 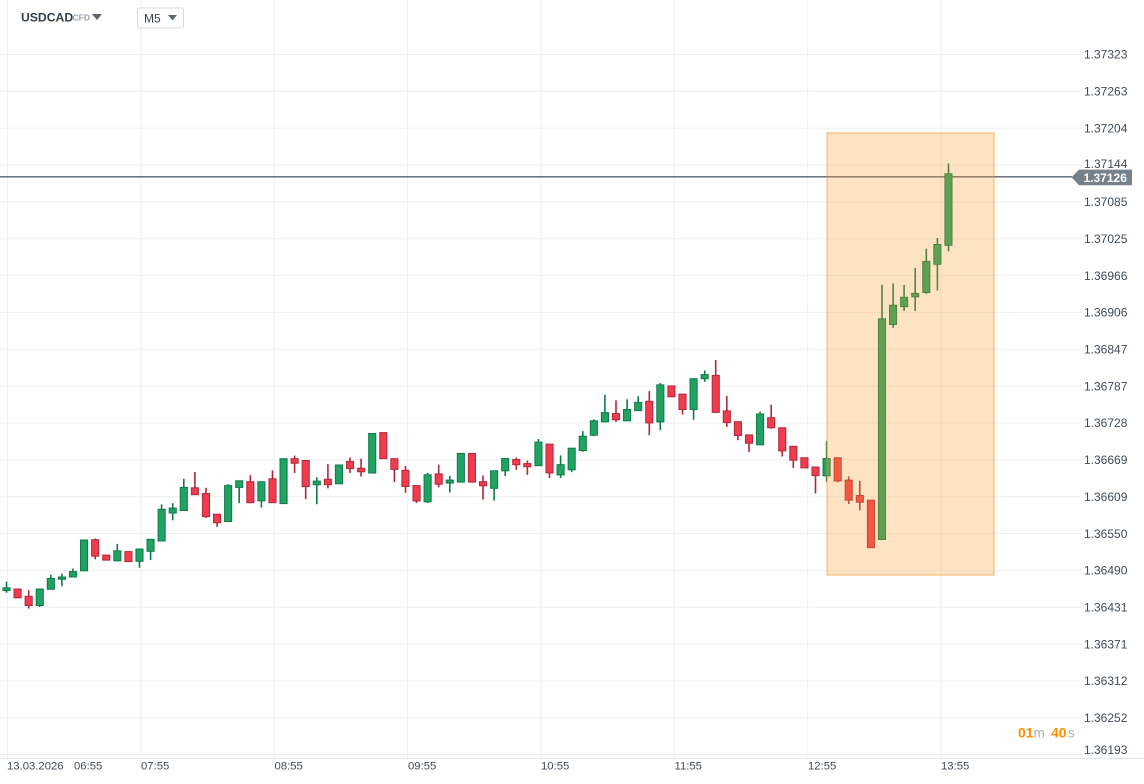 I want to click on svg-text: 1.36906, so click(x=1106, y=313).